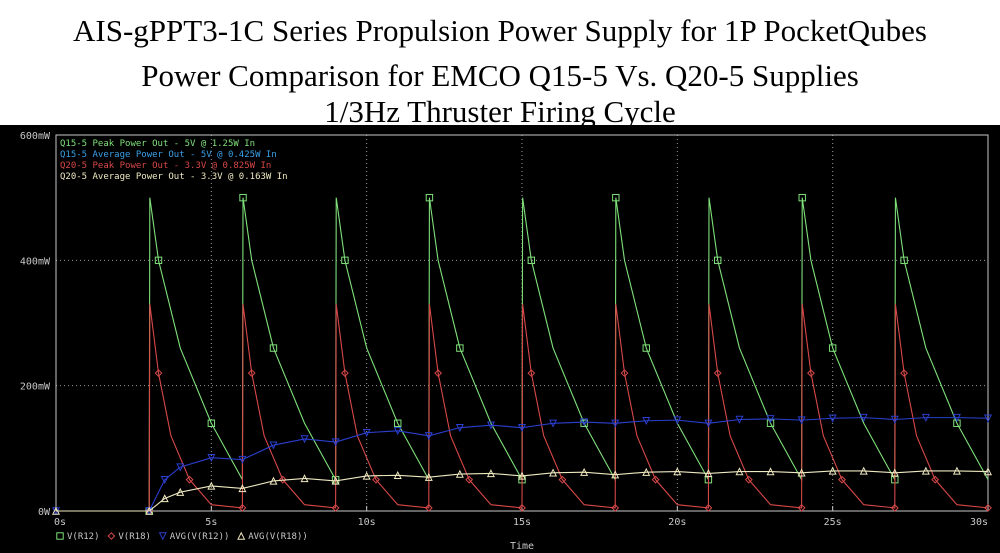  I want to click on chart-subtitle-cycle: 1/3Hz Thruster Firing Cycle, so click(500, 111).